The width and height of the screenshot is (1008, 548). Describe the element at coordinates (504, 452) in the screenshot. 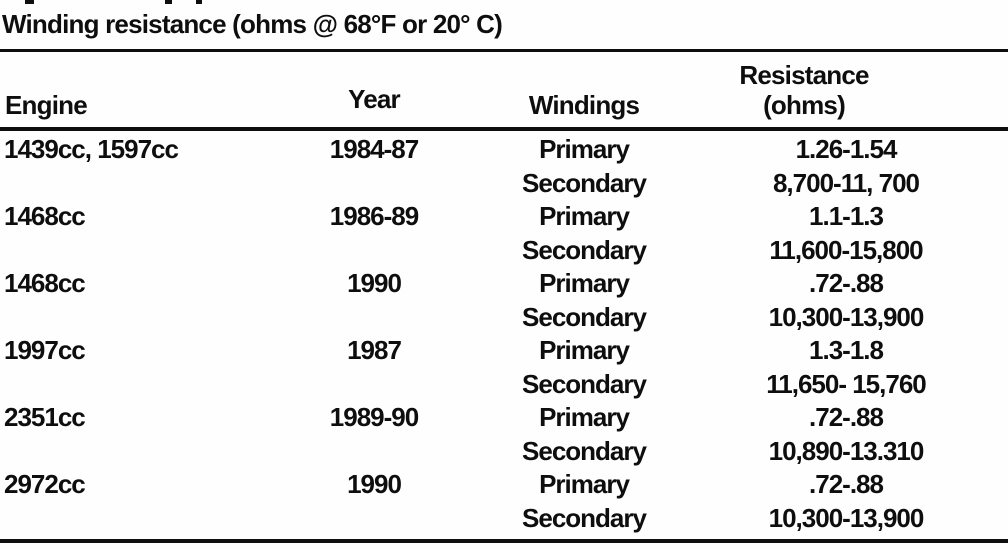

I see `table-row: Secondary 10,890-13.310` at that location.